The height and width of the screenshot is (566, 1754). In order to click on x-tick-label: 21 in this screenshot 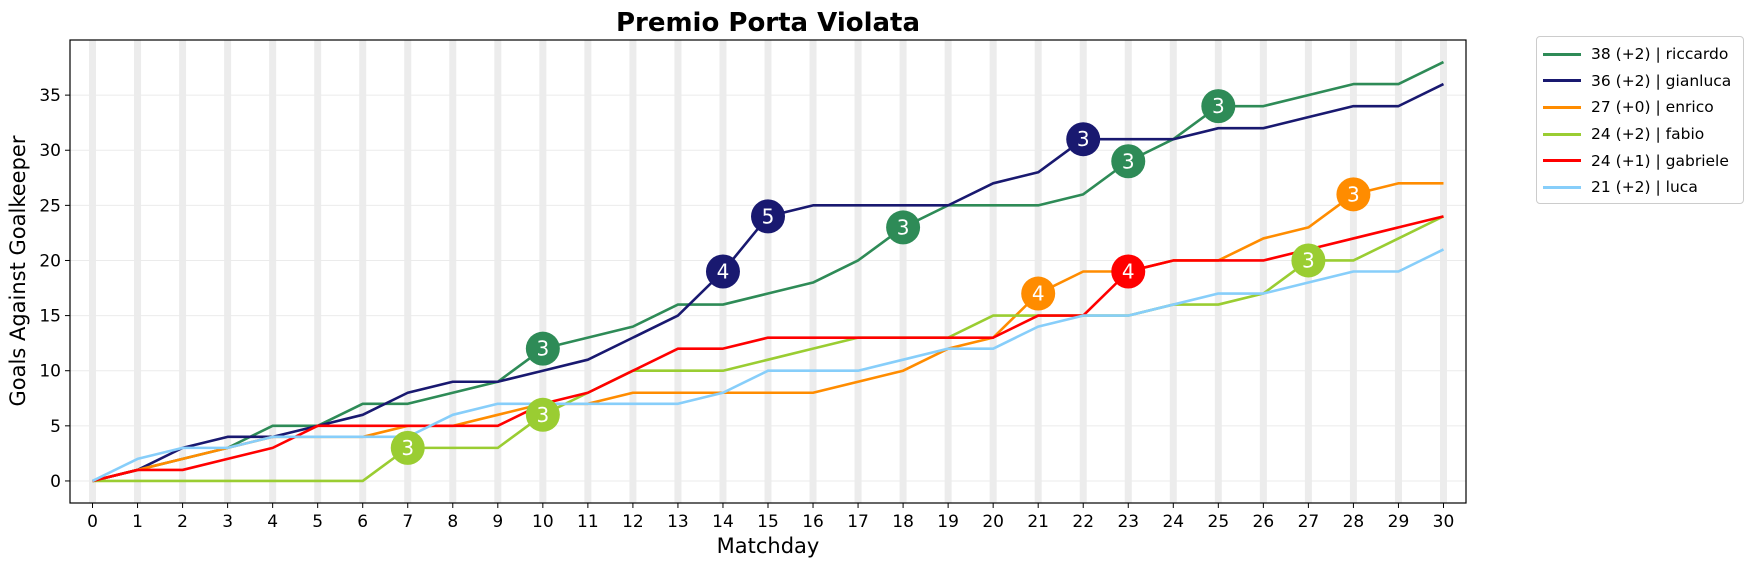, I will do `click(1038, 522)`.